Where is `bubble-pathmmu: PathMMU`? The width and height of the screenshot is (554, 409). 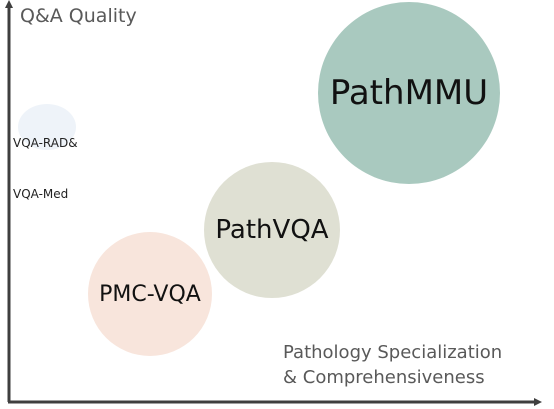
bubble-pathmmu: PathMMU is located at coordinates (409, 93).